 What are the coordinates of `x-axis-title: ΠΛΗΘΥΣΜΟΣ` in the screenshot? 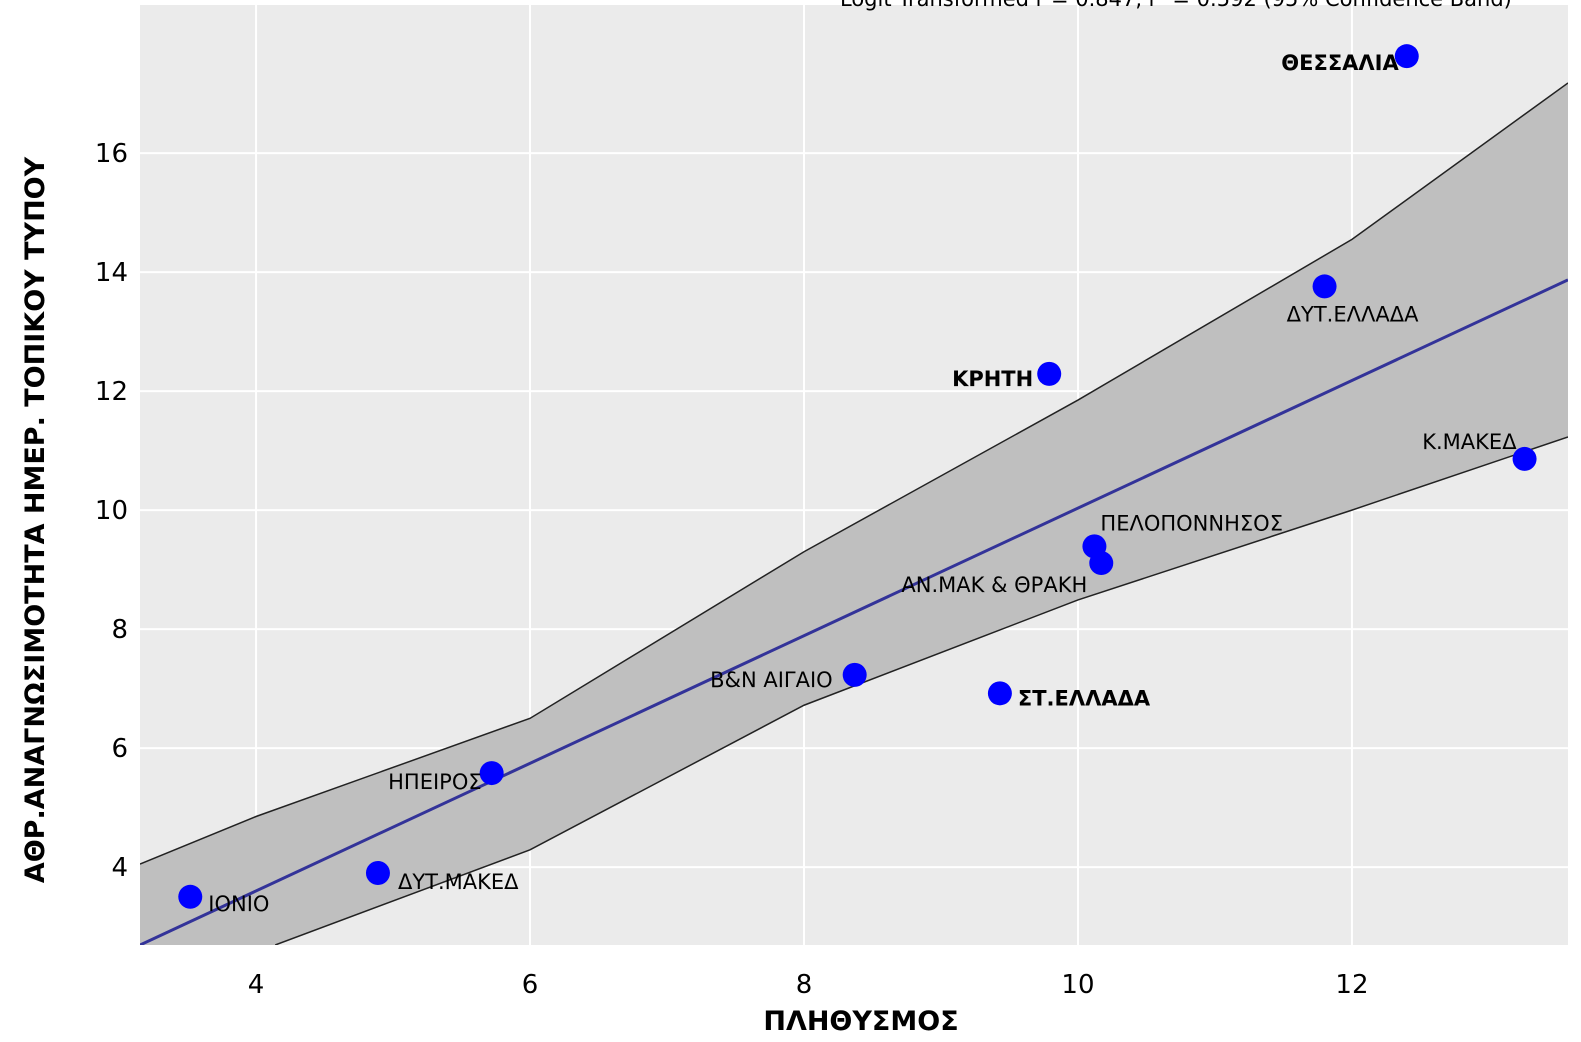 It's located at (860, 1021).